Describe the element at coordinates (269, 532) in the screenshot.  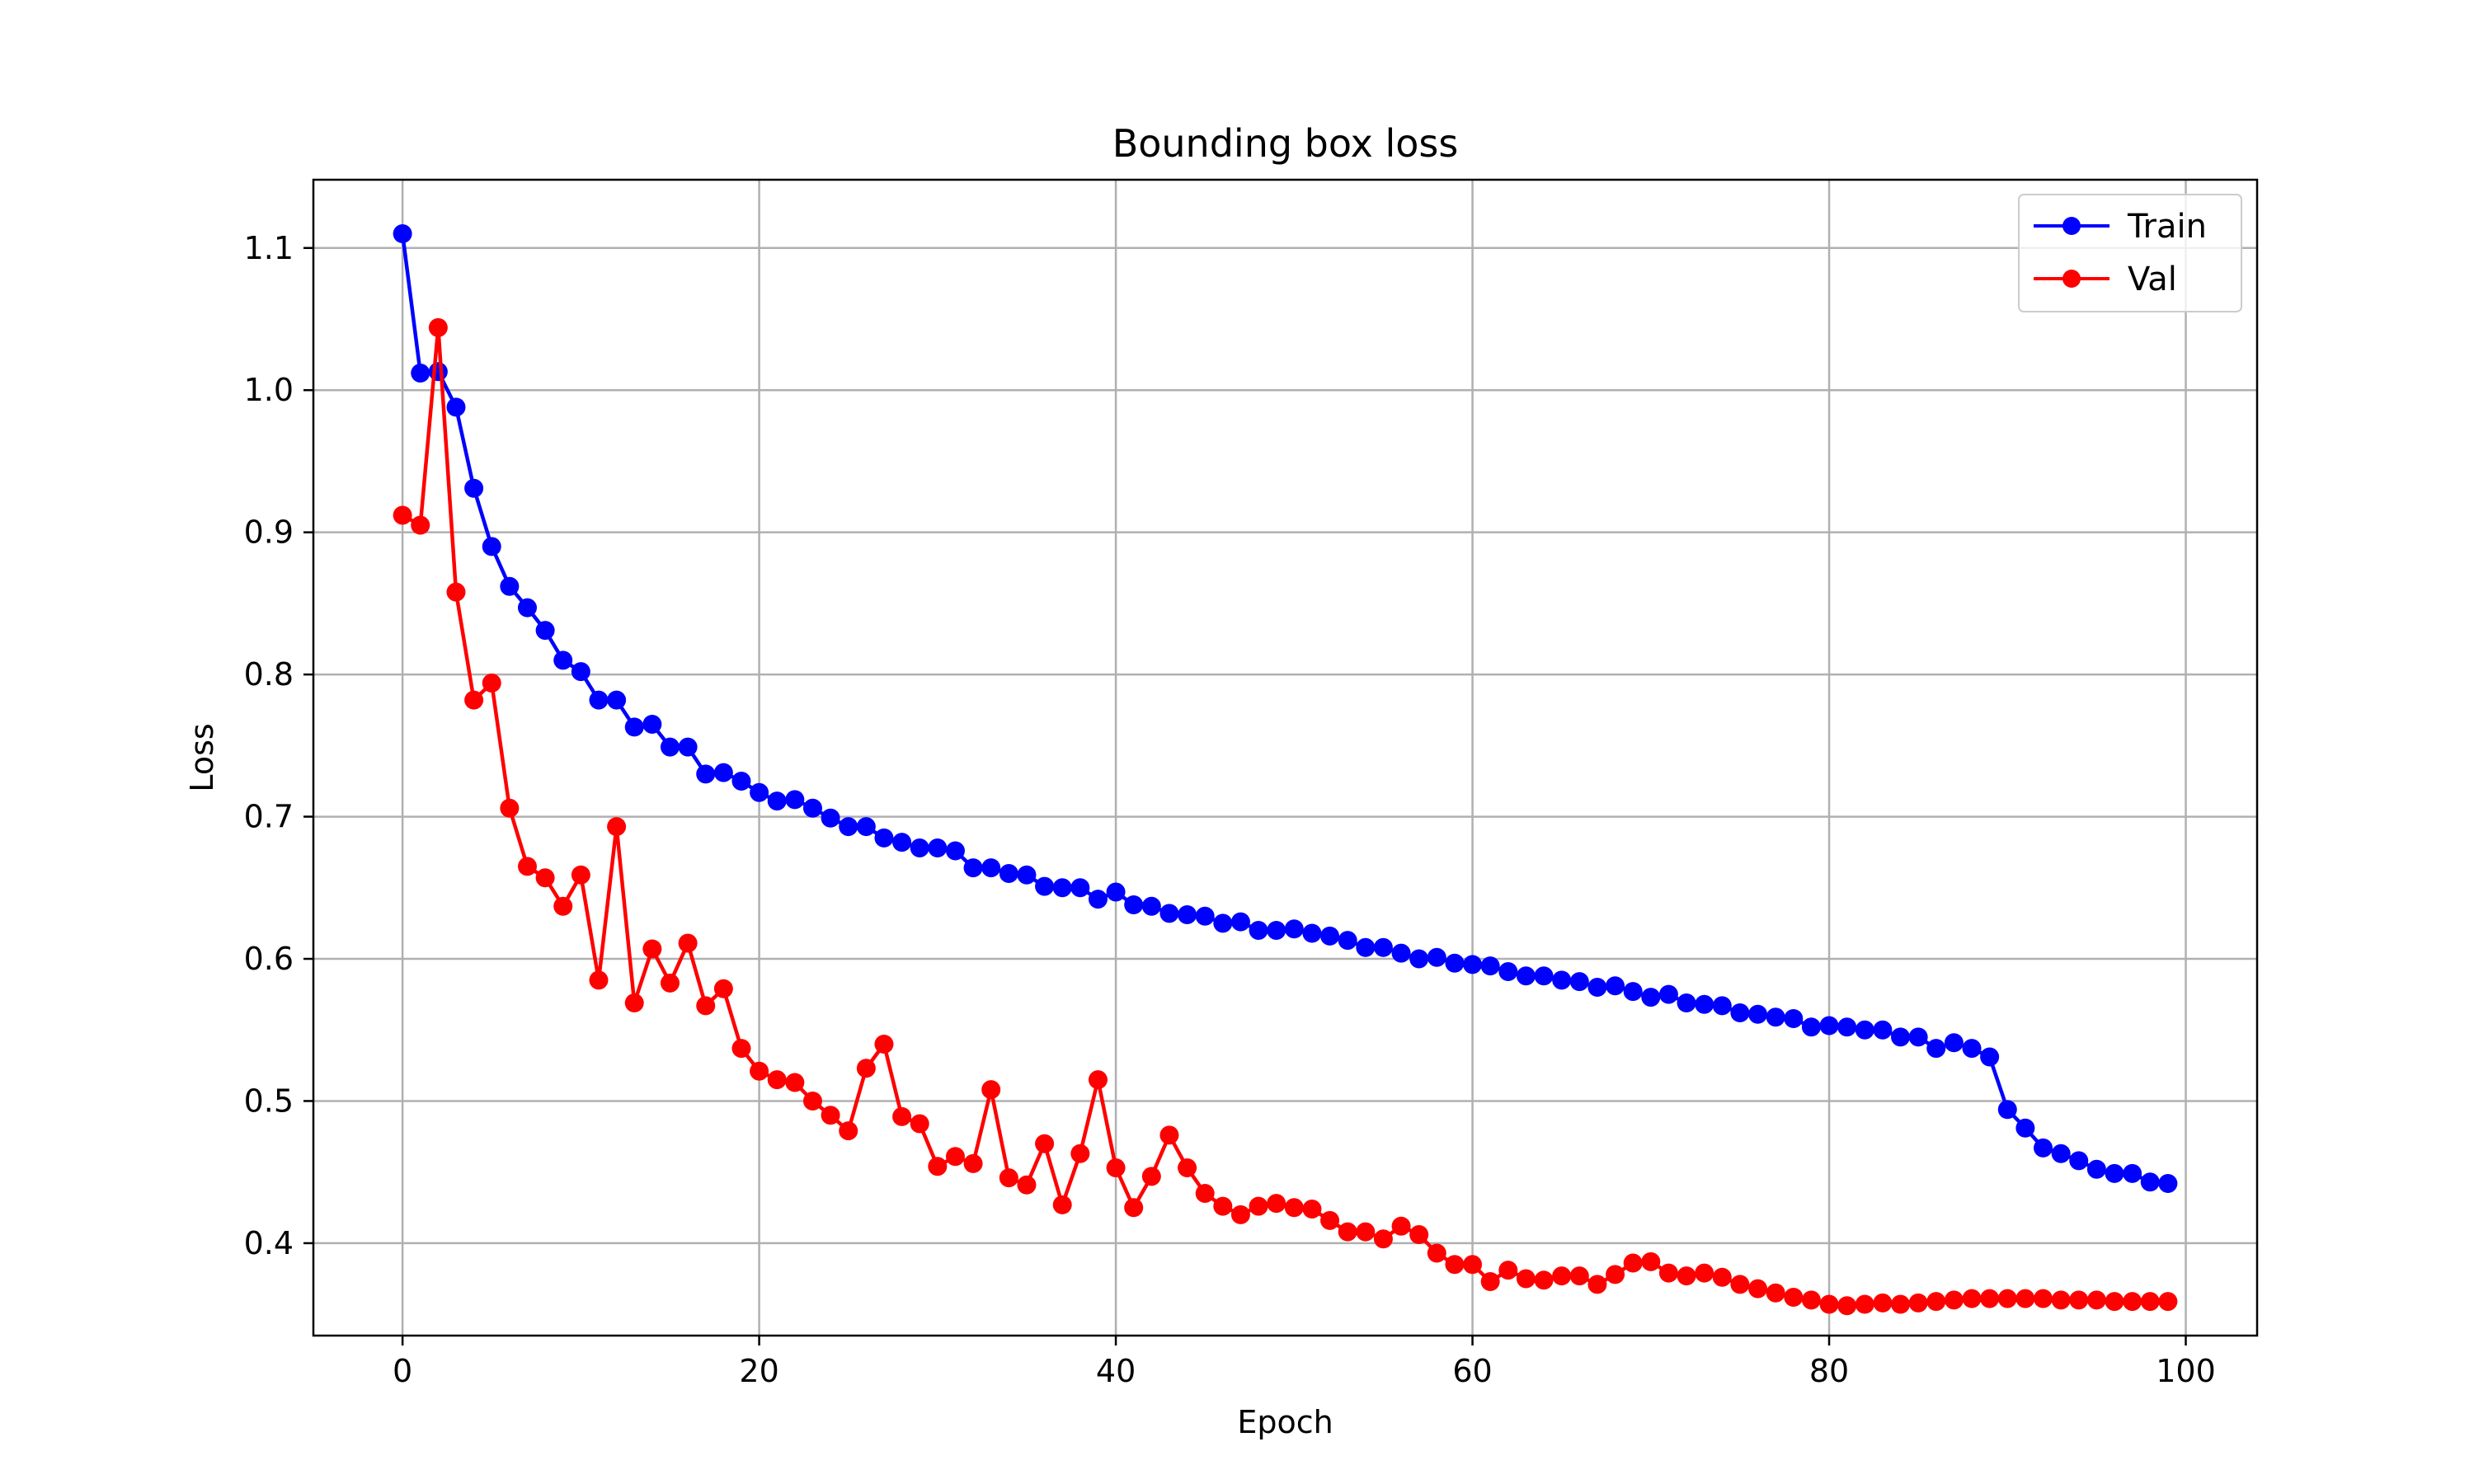
I see `y-tick-label: 0.9` at that location.